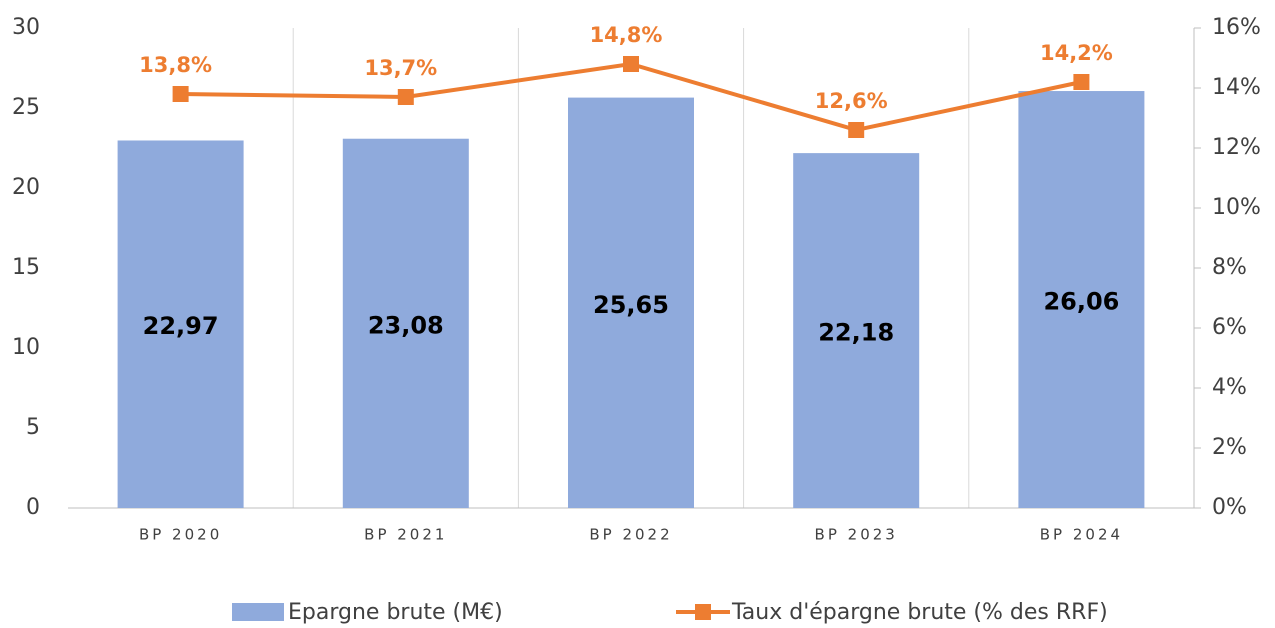  What do you see at coordinates (1229, 387) in the screenshot?
I see `y2-tick-label: 4%` at bounding box center [1229, 387].